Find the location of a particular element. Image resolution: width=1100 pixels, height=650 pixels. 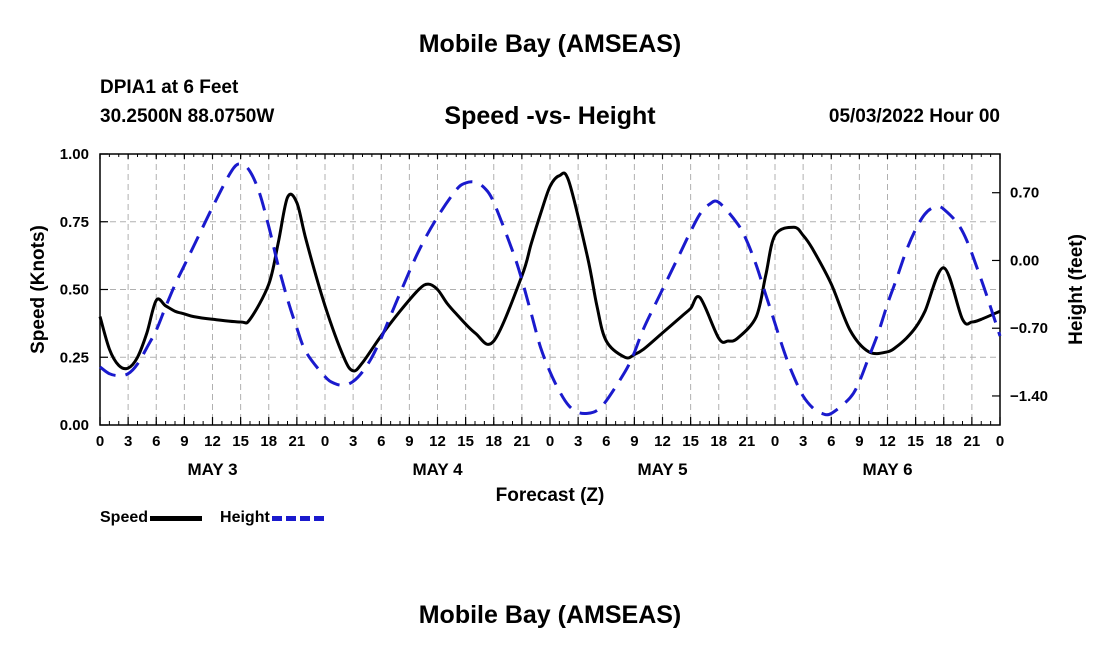

y-tick-label: 0.75 is located at coordinates (74, 222).